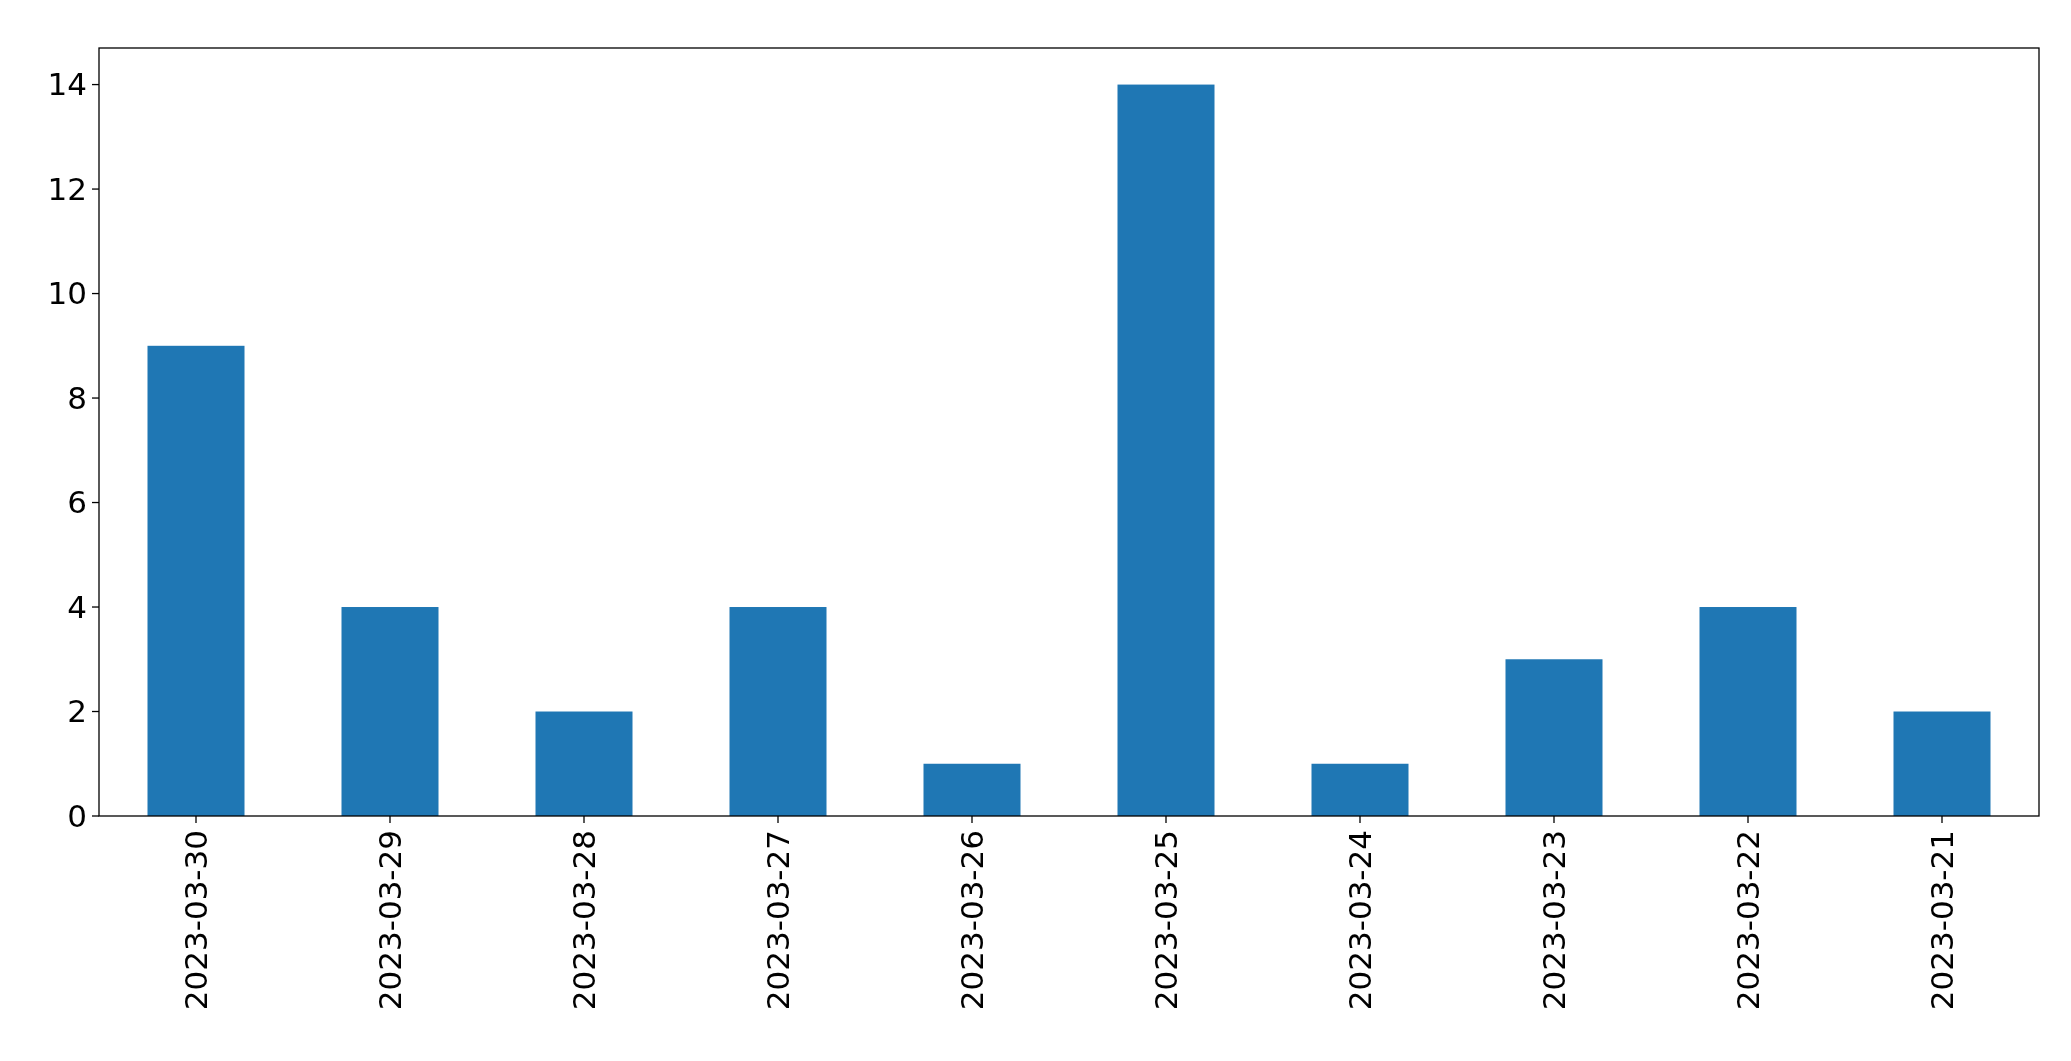 The width and height of the screenshot is (2071, 1061). What do you see at coordinates (1359, 920) in the screenshot?
I see `x-tick-label: 2023-03-24` at bounding box center [1359, 920].